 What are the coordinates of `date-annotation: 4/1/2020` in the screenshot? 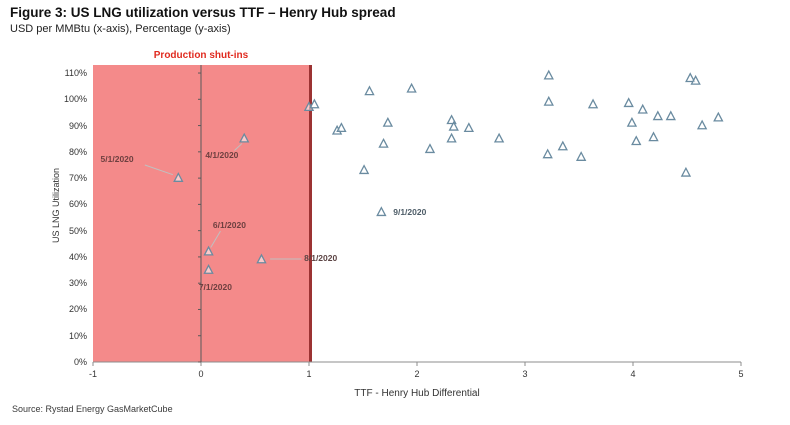 It's located at (222, 155).